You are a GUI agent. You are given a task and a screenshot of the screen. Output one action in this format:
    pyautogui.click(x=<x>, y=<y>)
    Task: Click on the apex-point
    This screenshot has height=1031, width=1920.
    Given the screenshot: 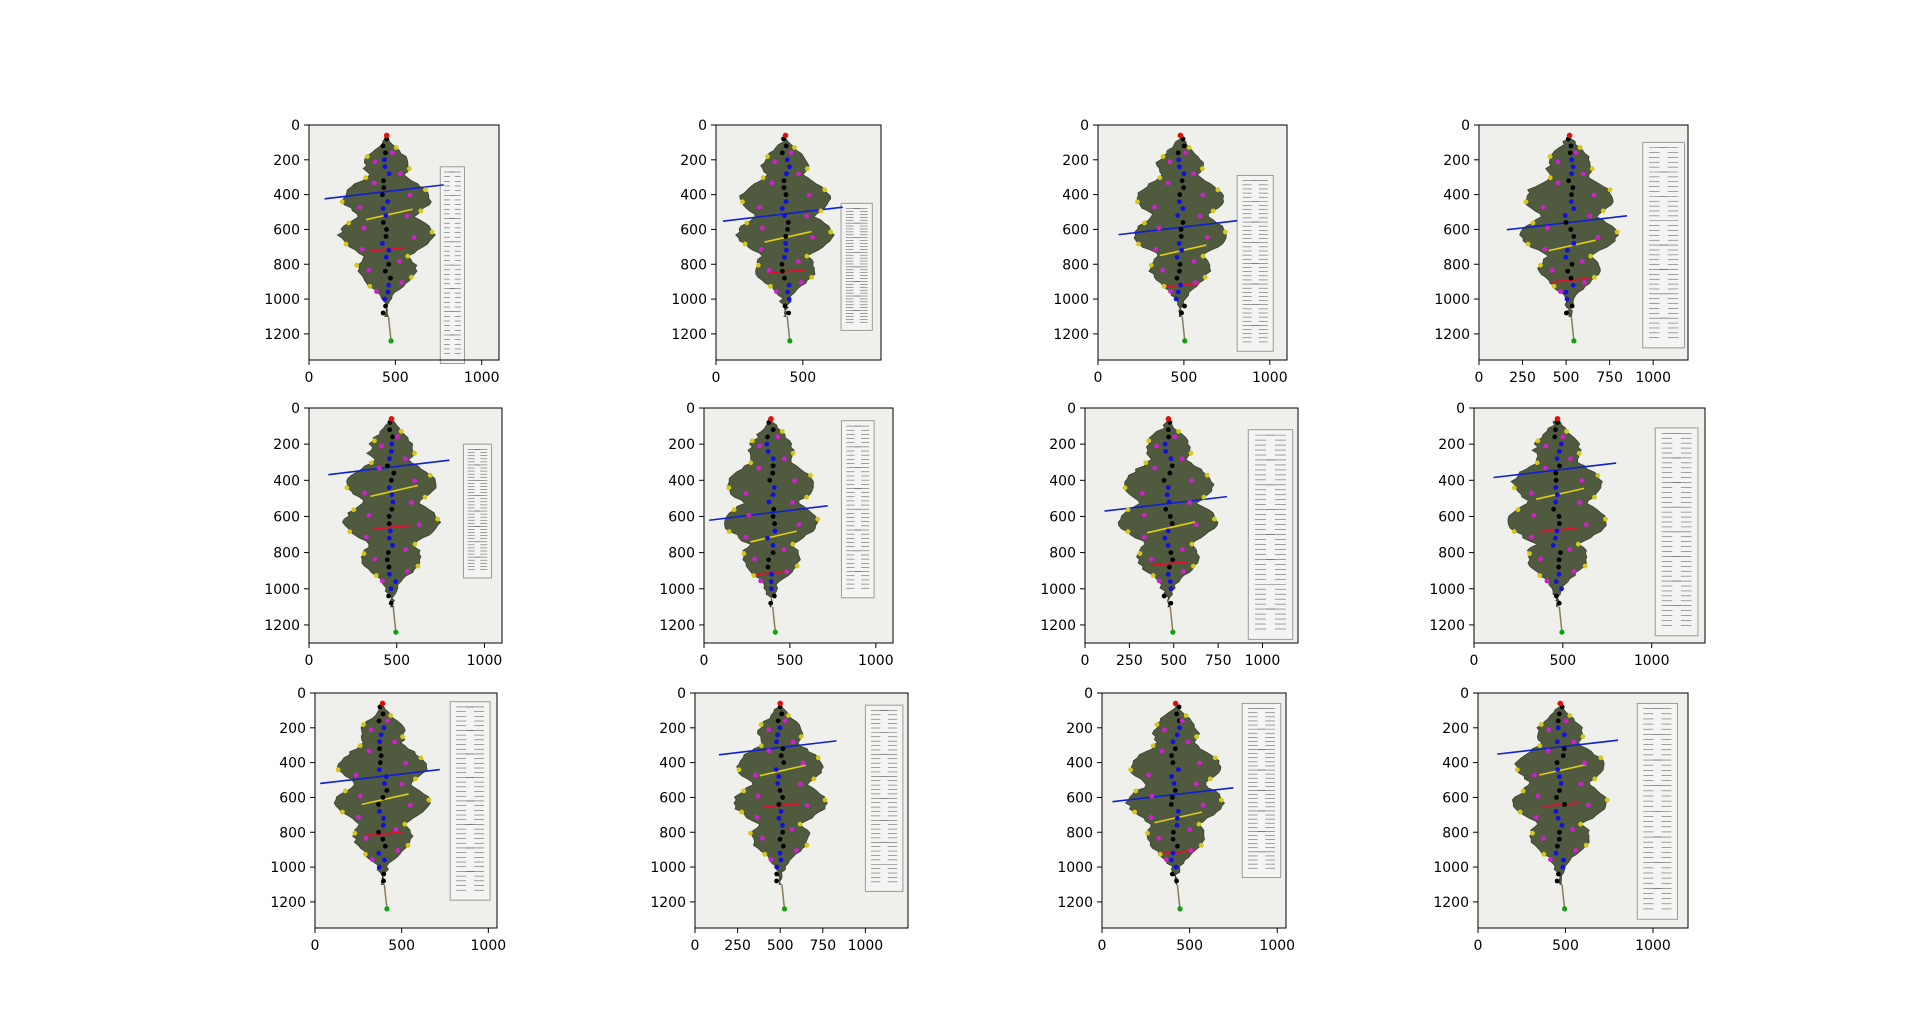 What is the action you would take?
    pyautogui.click(x=771, y=419)
    